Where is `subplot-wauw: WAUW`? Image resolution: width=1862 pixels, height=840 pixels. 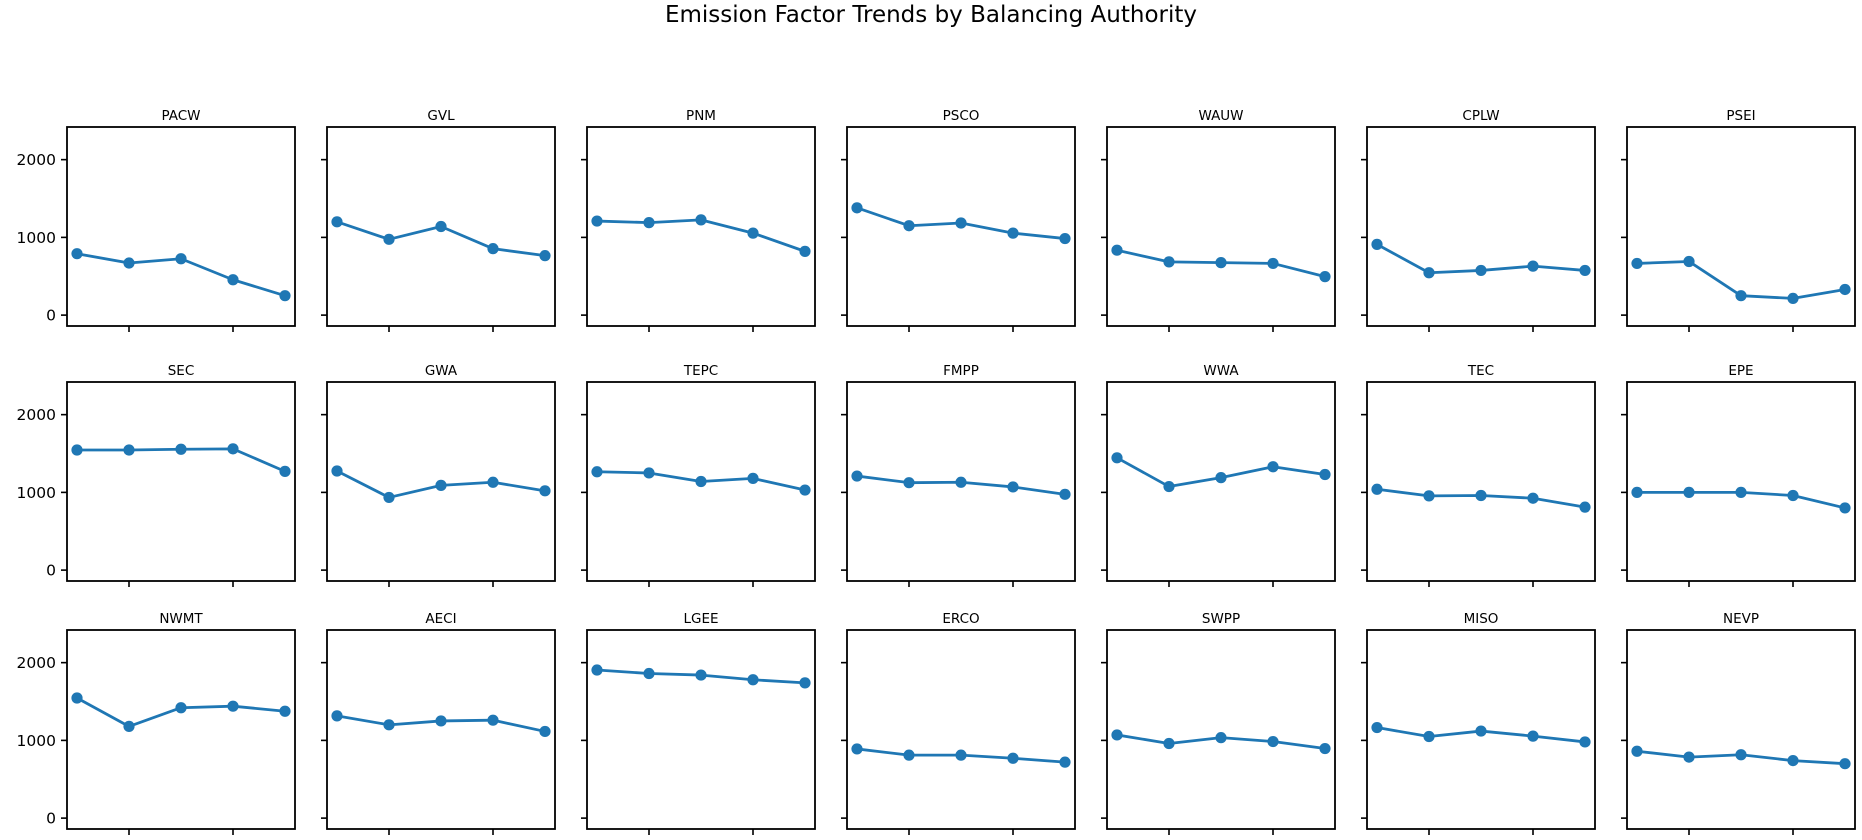 subplot-wauw: WAUW is located at coordinates (1218, 220).